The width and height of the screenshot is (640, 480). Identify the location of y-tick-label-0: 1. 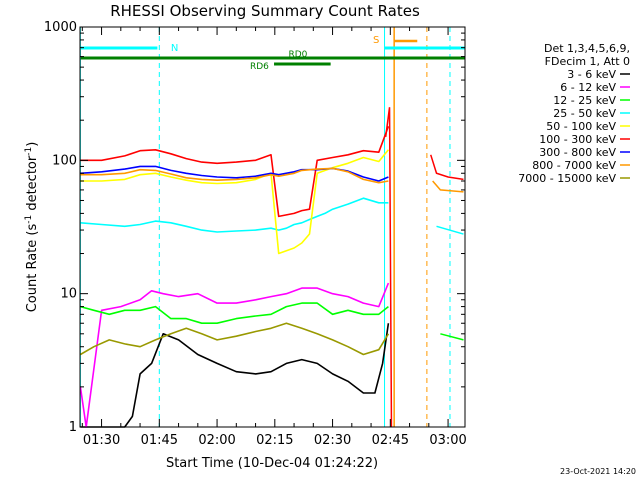
(73, 427).